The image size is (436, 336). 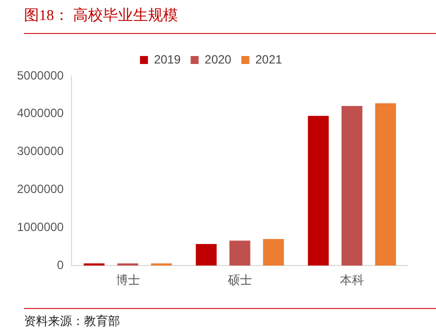 I want to click on y-tick-label: 3000000, so click(x=40, y=151).